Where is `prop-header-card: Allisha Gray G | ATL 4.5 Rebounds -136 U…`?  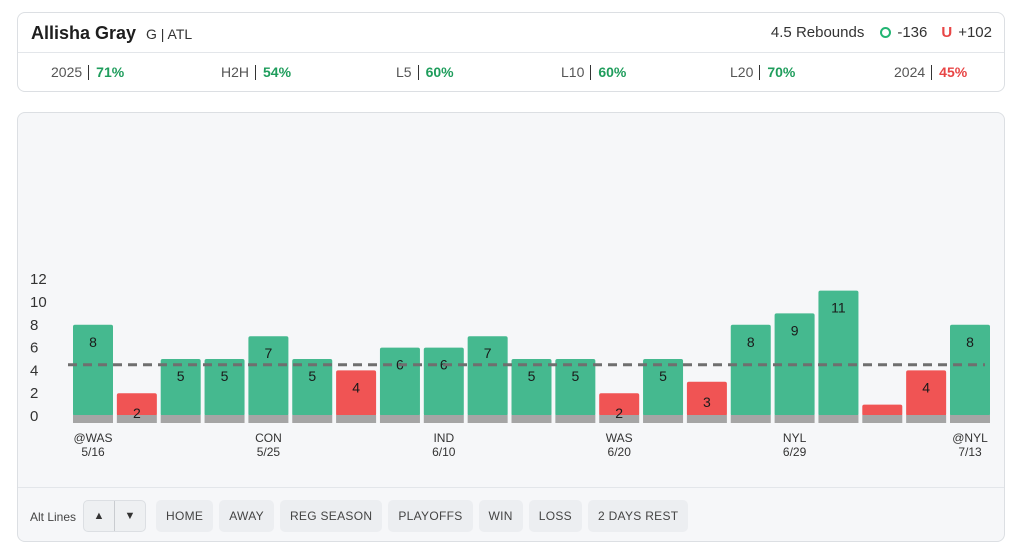
prop-header-card: Allisha Gray G | ATL 4.5 Rebounds -136 U… is located at coordinates (511, 52).